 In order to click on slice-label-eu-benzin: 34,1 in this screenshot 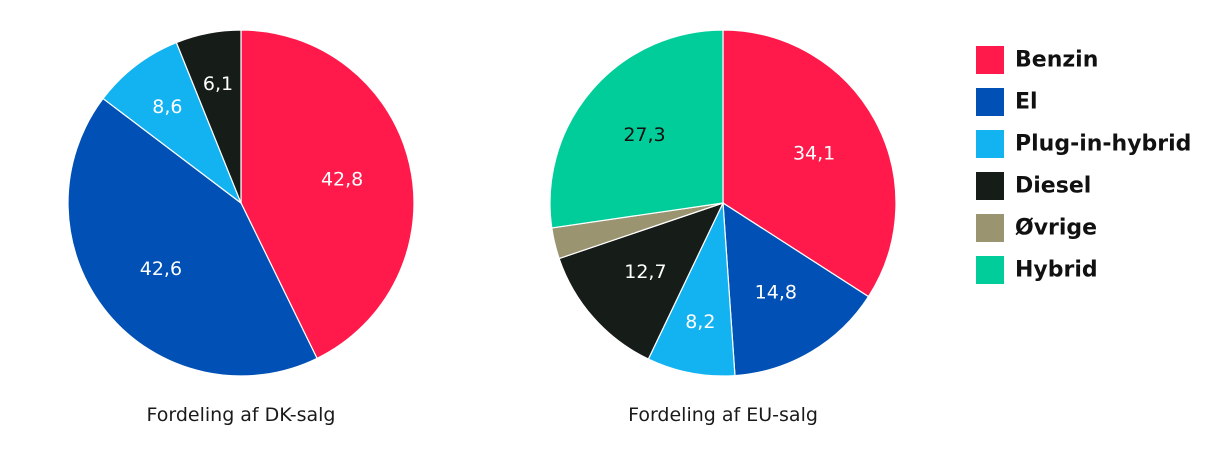, I will do `click(814, 153)`.